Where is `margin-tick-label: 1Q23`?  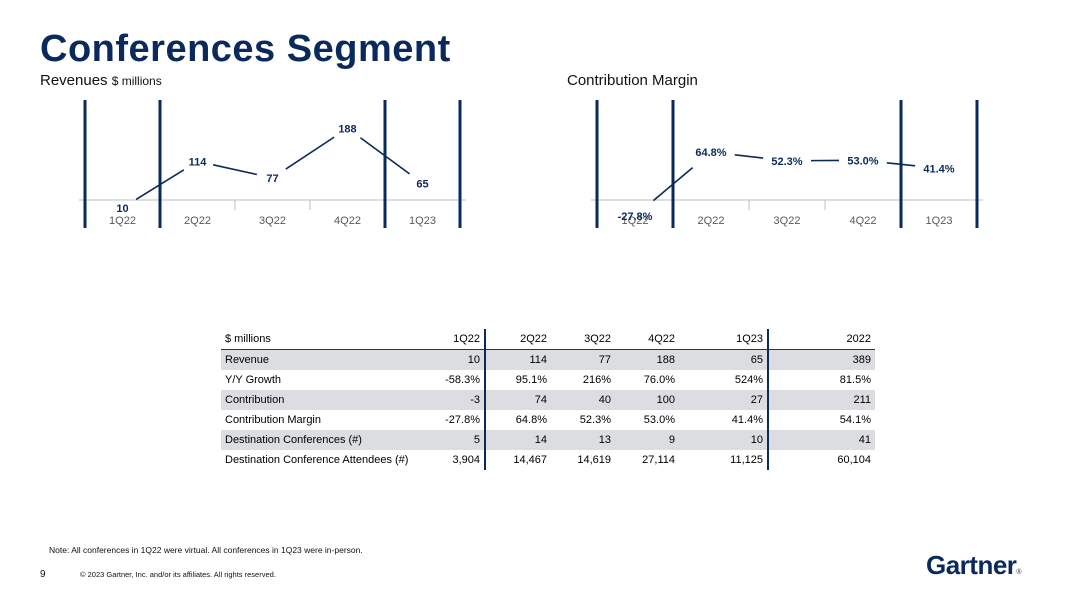 margin-tick-label: 1Q23 is located at coordinates (939, 221).